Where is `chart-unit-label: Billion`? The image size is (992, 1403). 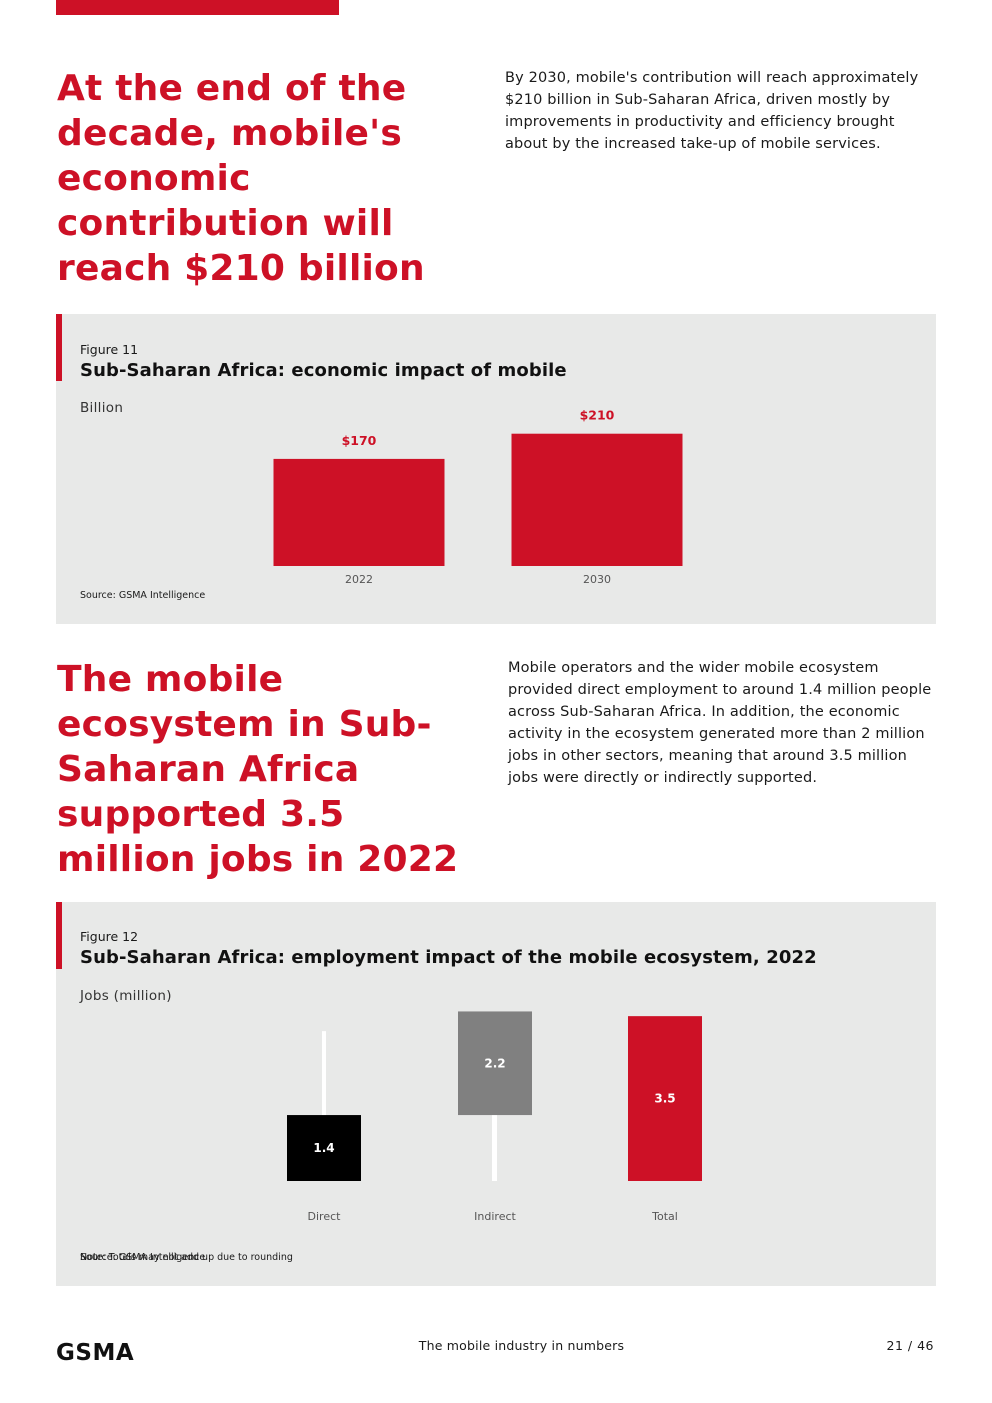 chart-unit-label: Billion is located at coordinates (102, 408).